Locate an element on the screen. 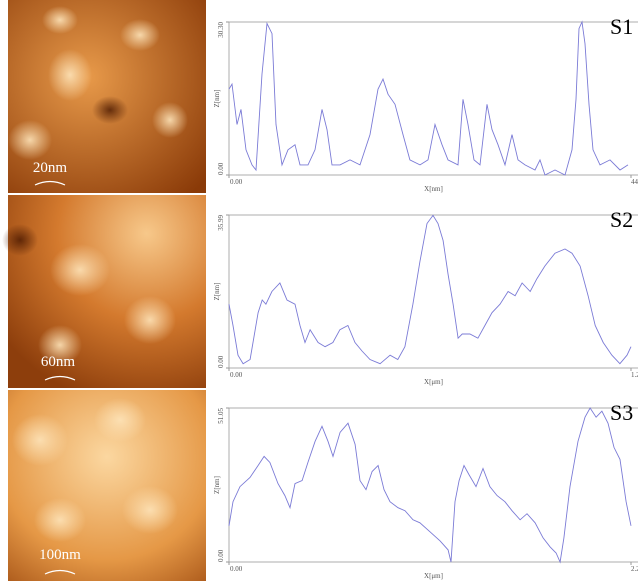 The image size is (638, 581). x-tick-label: 2.2 is located at coordinates (634, 569).